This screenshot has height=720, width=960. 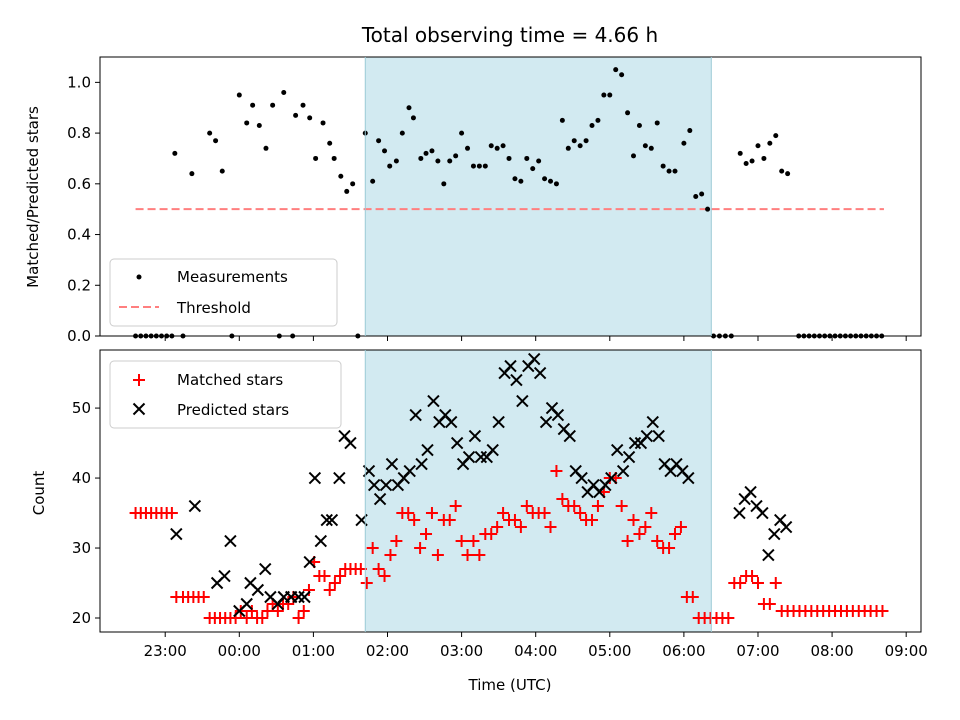 I want to click on y-tick-label: 0.0, so click(x=79, y=336).